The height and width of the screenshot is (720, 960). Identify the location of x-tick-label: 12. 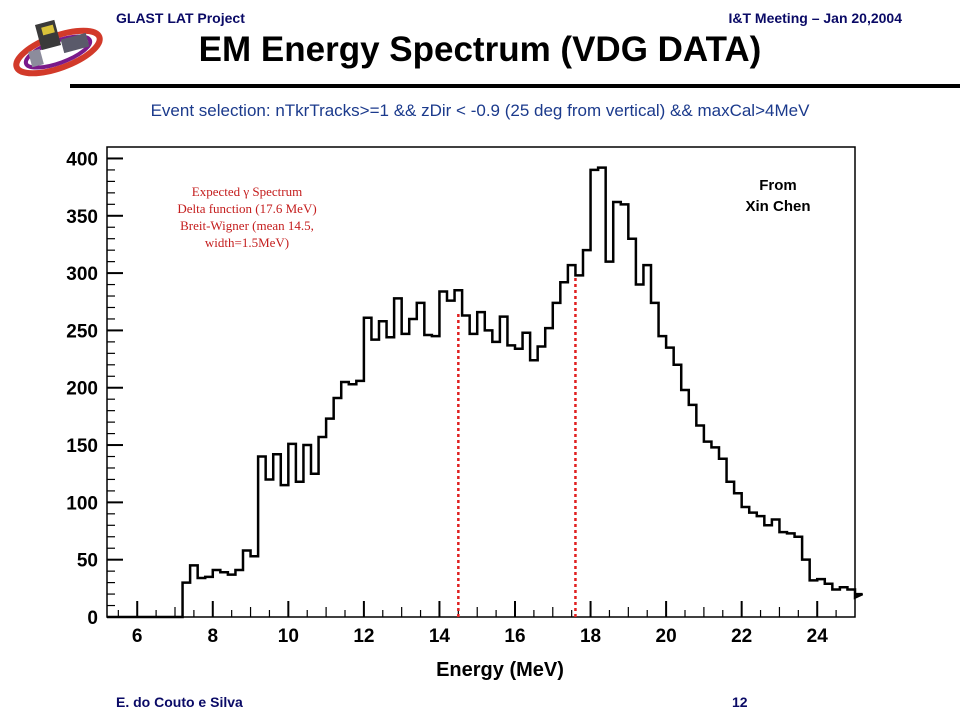
(363, 636).